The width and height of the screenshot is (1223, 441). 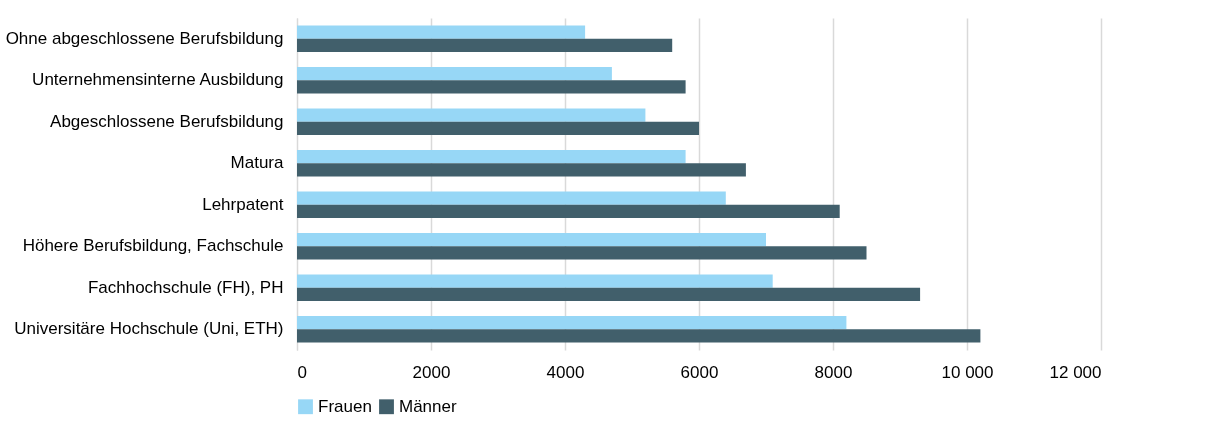 I want to click on y-tick-label: Universitäre Hochschule (Uni, ETH), so click(x=149, y=329).